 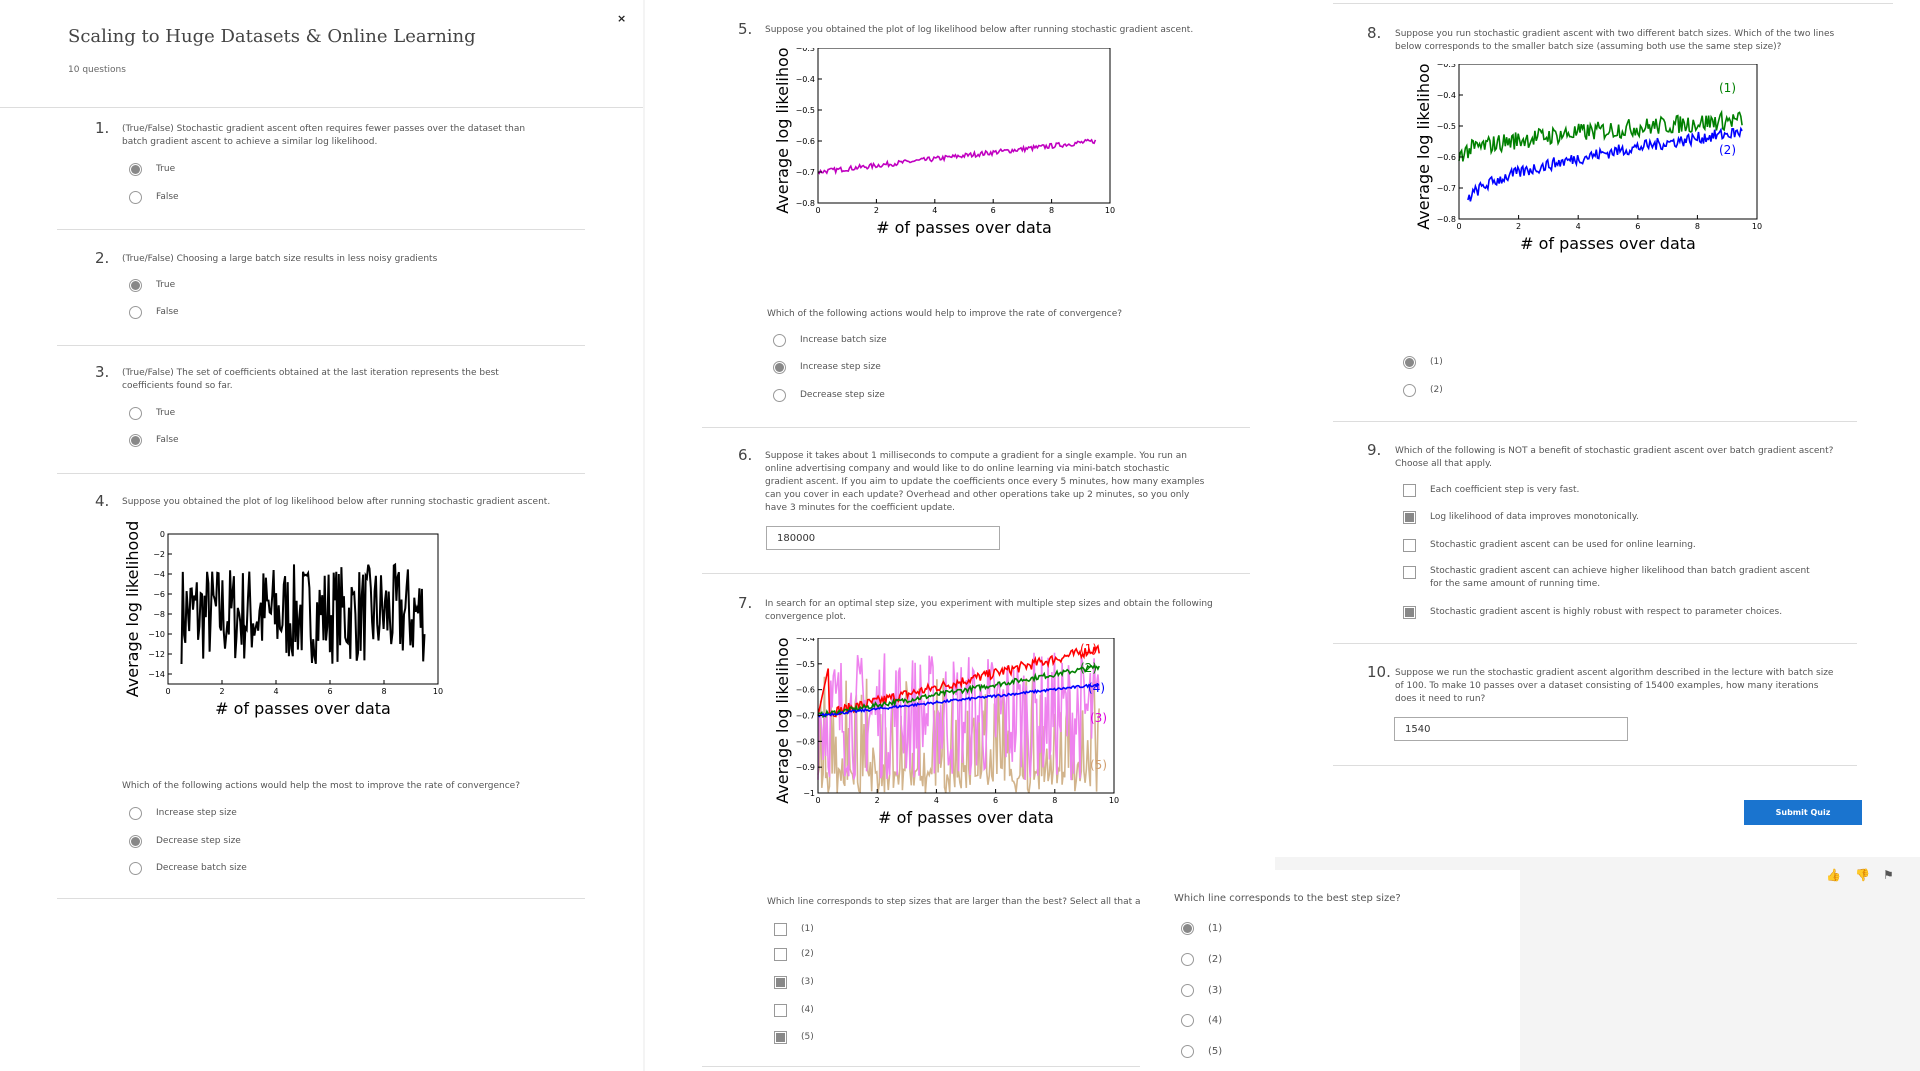 What do you see at coordinates (1862, 875) in the screenshot?
I see `thumbs-down-icon: 👎` at bounding box center [1862, 875].